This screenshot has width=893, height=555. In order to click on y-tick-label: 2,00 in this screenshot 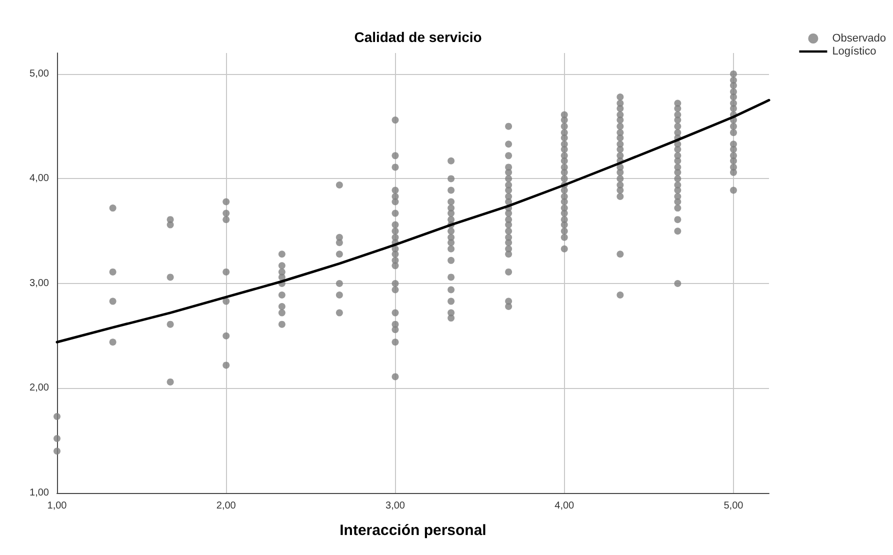, I will do `click(40, 388)`.